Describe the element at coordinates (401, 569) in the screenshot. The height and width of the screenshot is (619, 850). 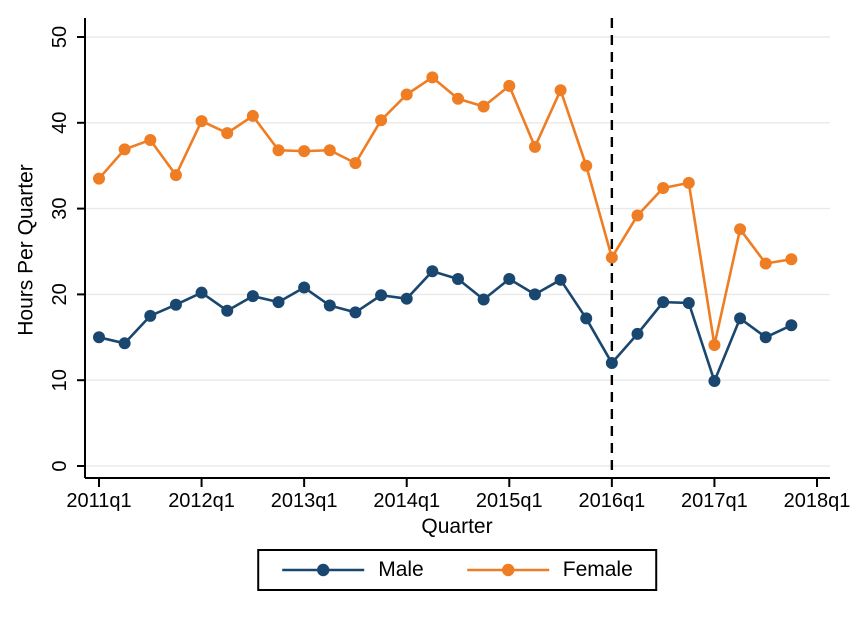
I see `legend-label-male: Male` at that location.